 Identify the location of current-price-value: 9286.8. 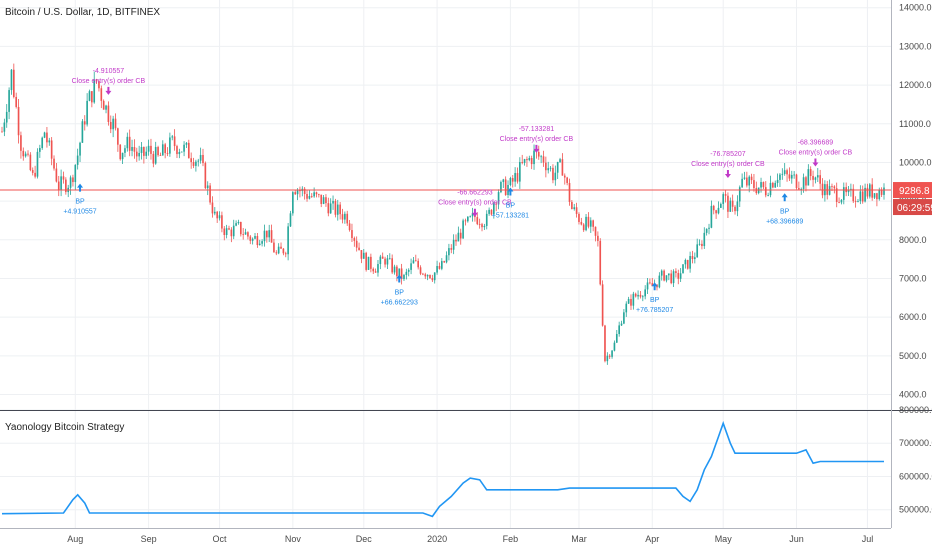
(914, 191).